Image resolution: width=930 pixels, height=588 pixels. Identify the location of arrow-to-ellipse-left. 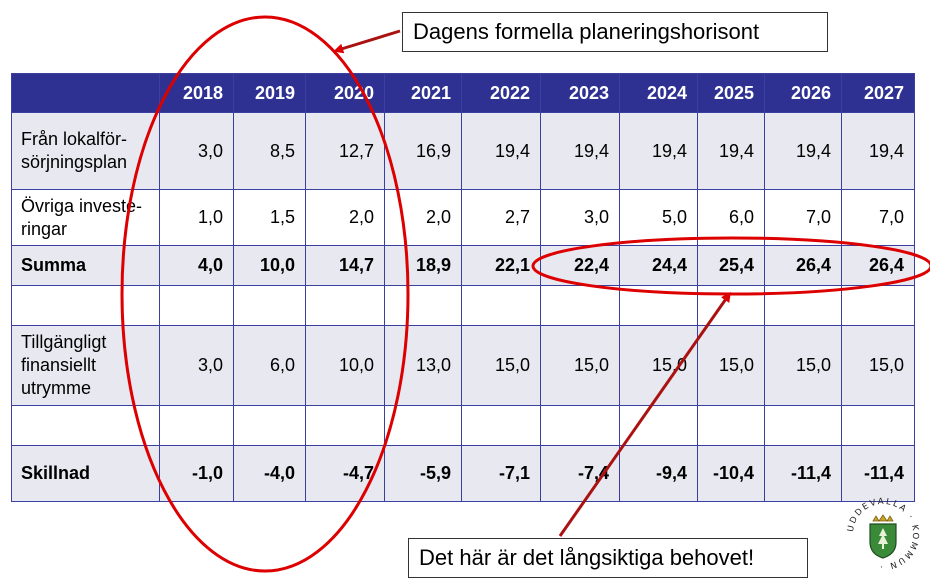
(367, 41).